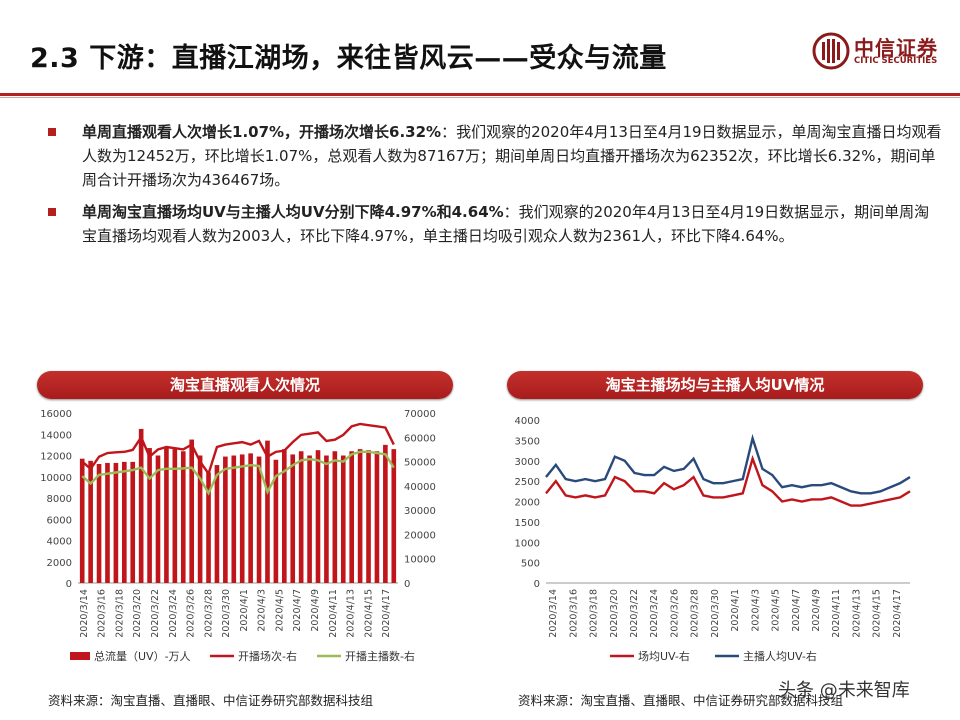 Image resolution: width=960 pixels, height=720 pixels. Describe the element at coordinates (142, 656) in the screenshot. I see `legend-label: 总流量（UV）-万人` at that location.